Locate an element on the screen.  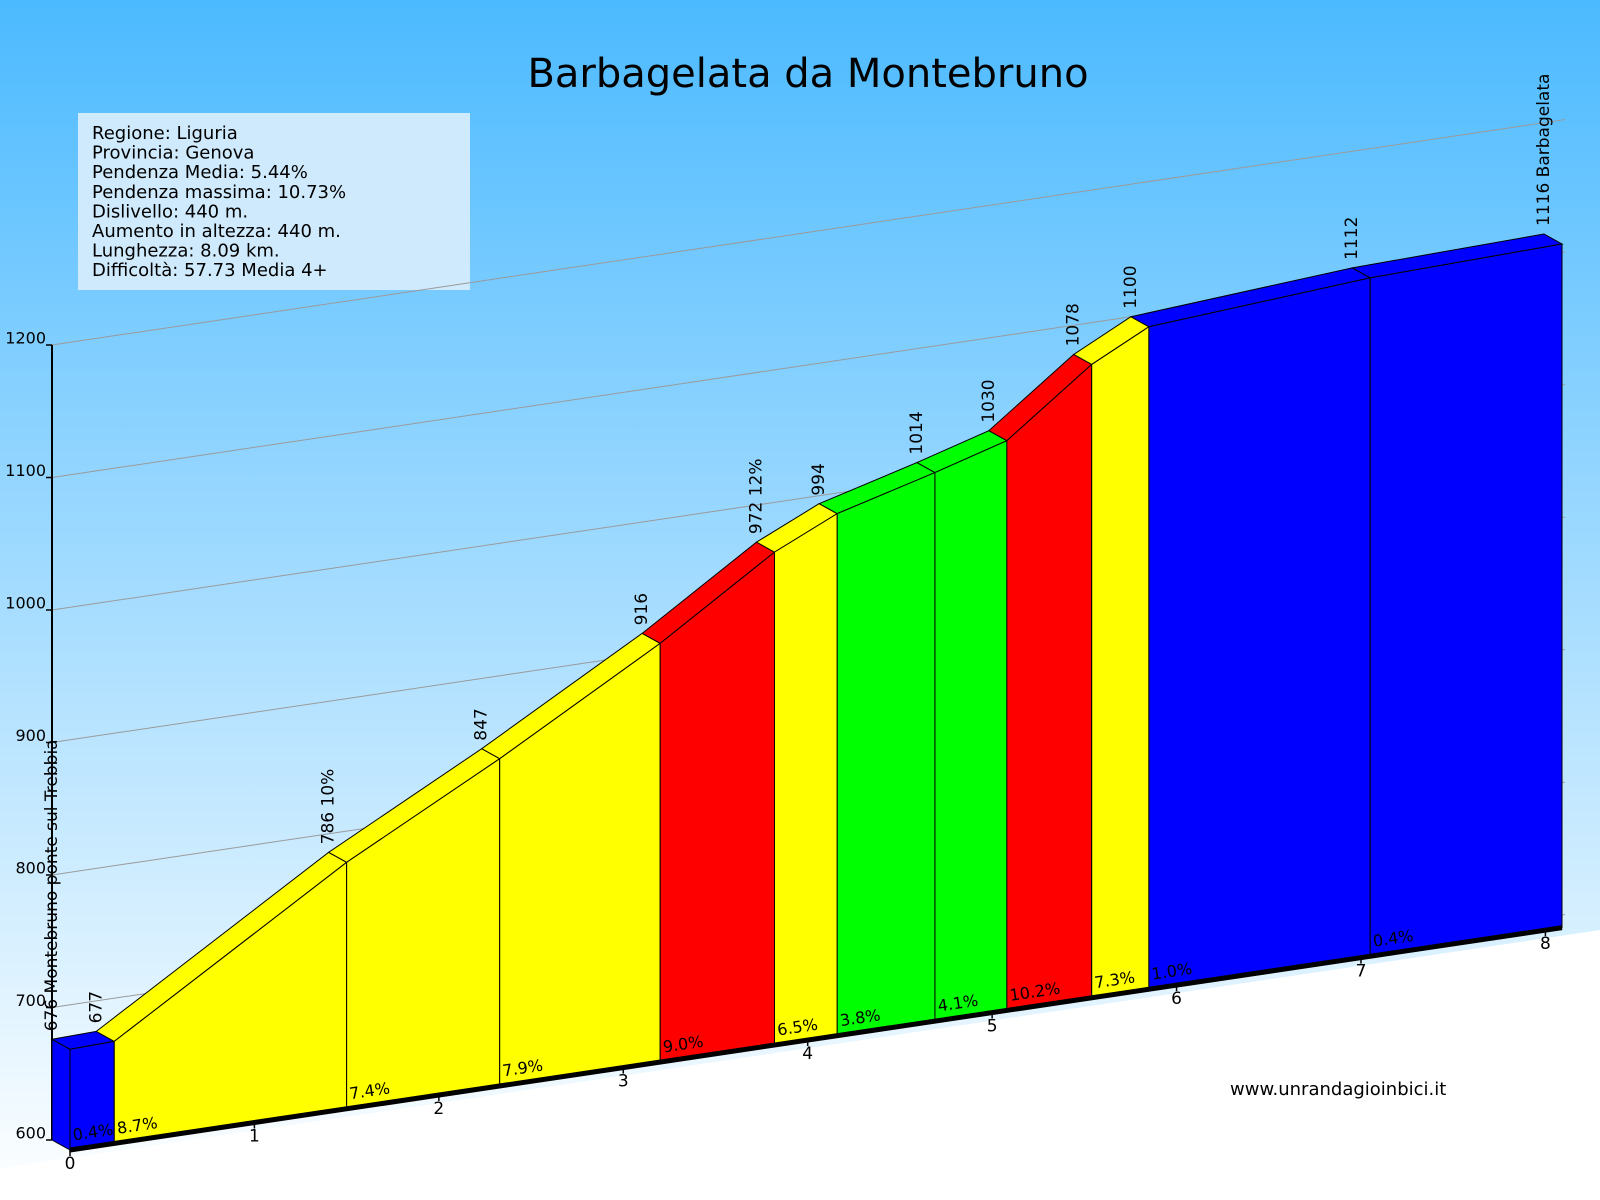
x-tick-label: 3 is located at coordinates (623, 1082).